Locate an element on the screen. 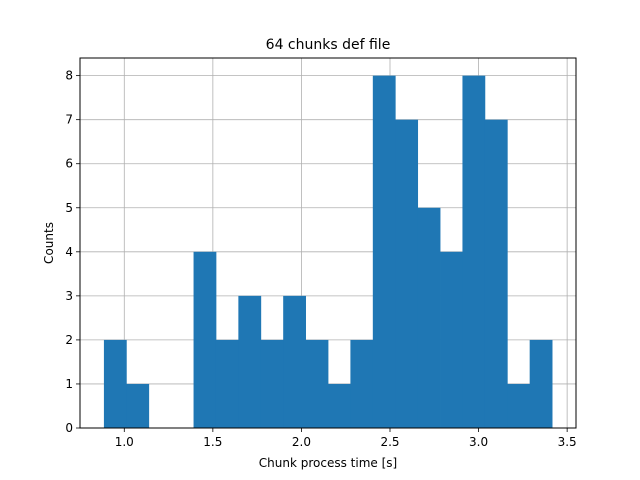 This screenshot has width=640, height=480. y-tick-label: 7 is located at coordinates (69, 120).